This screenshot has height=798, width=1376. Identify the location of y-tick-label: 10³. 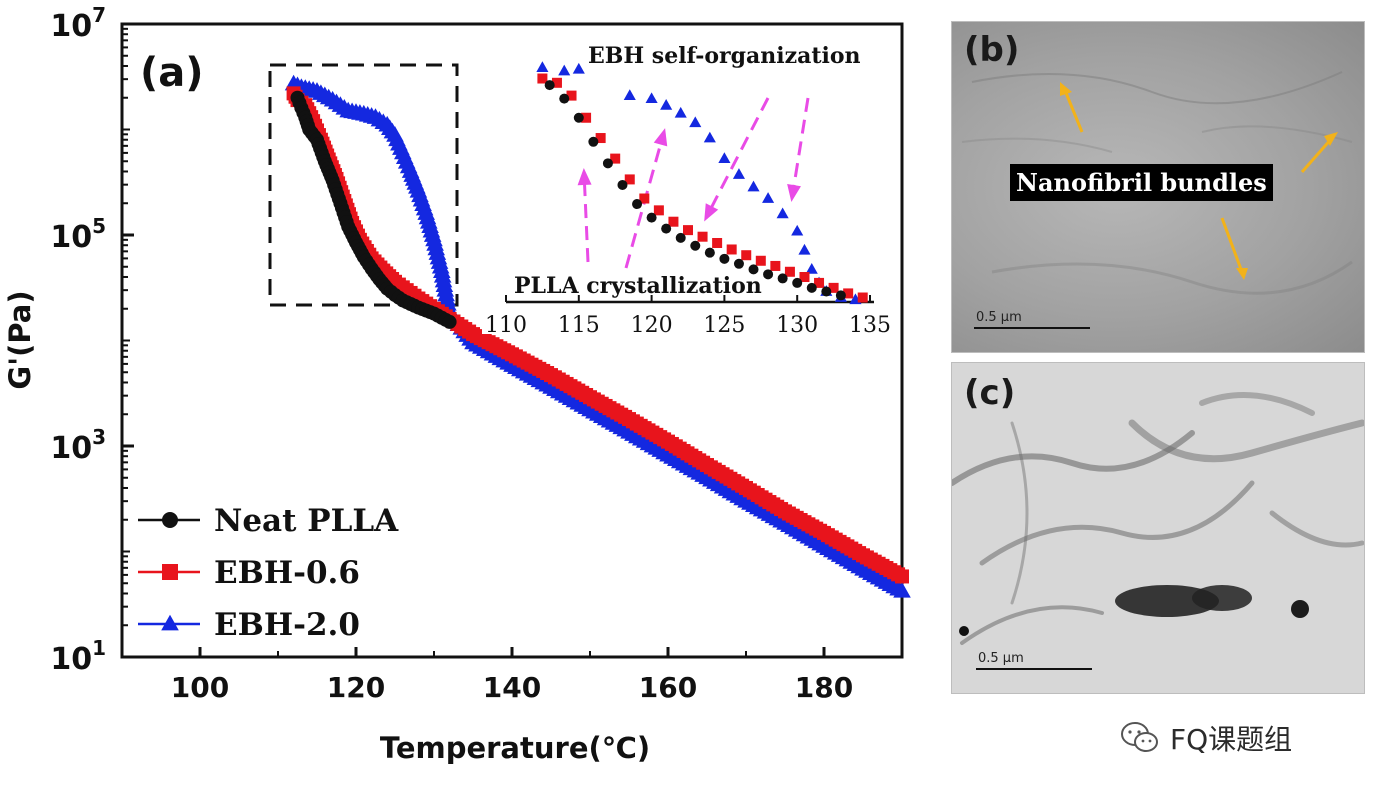
(78, 445).